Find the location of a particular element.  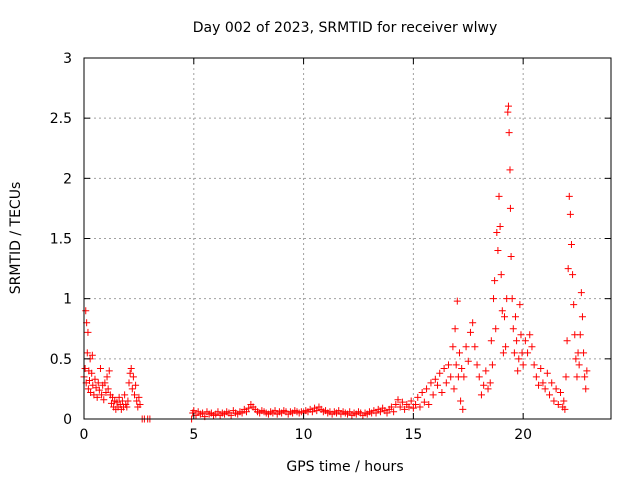

y-tick-label: 1.5 is located at coordinates (61, 240).